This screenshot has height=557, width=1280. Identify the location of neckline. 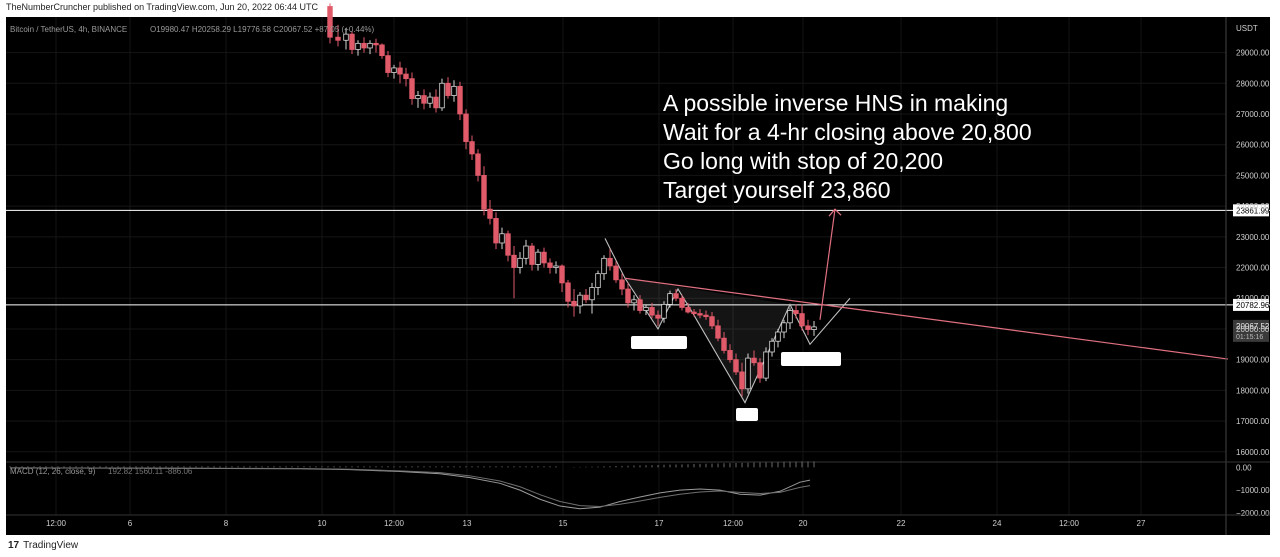
(926, 318).